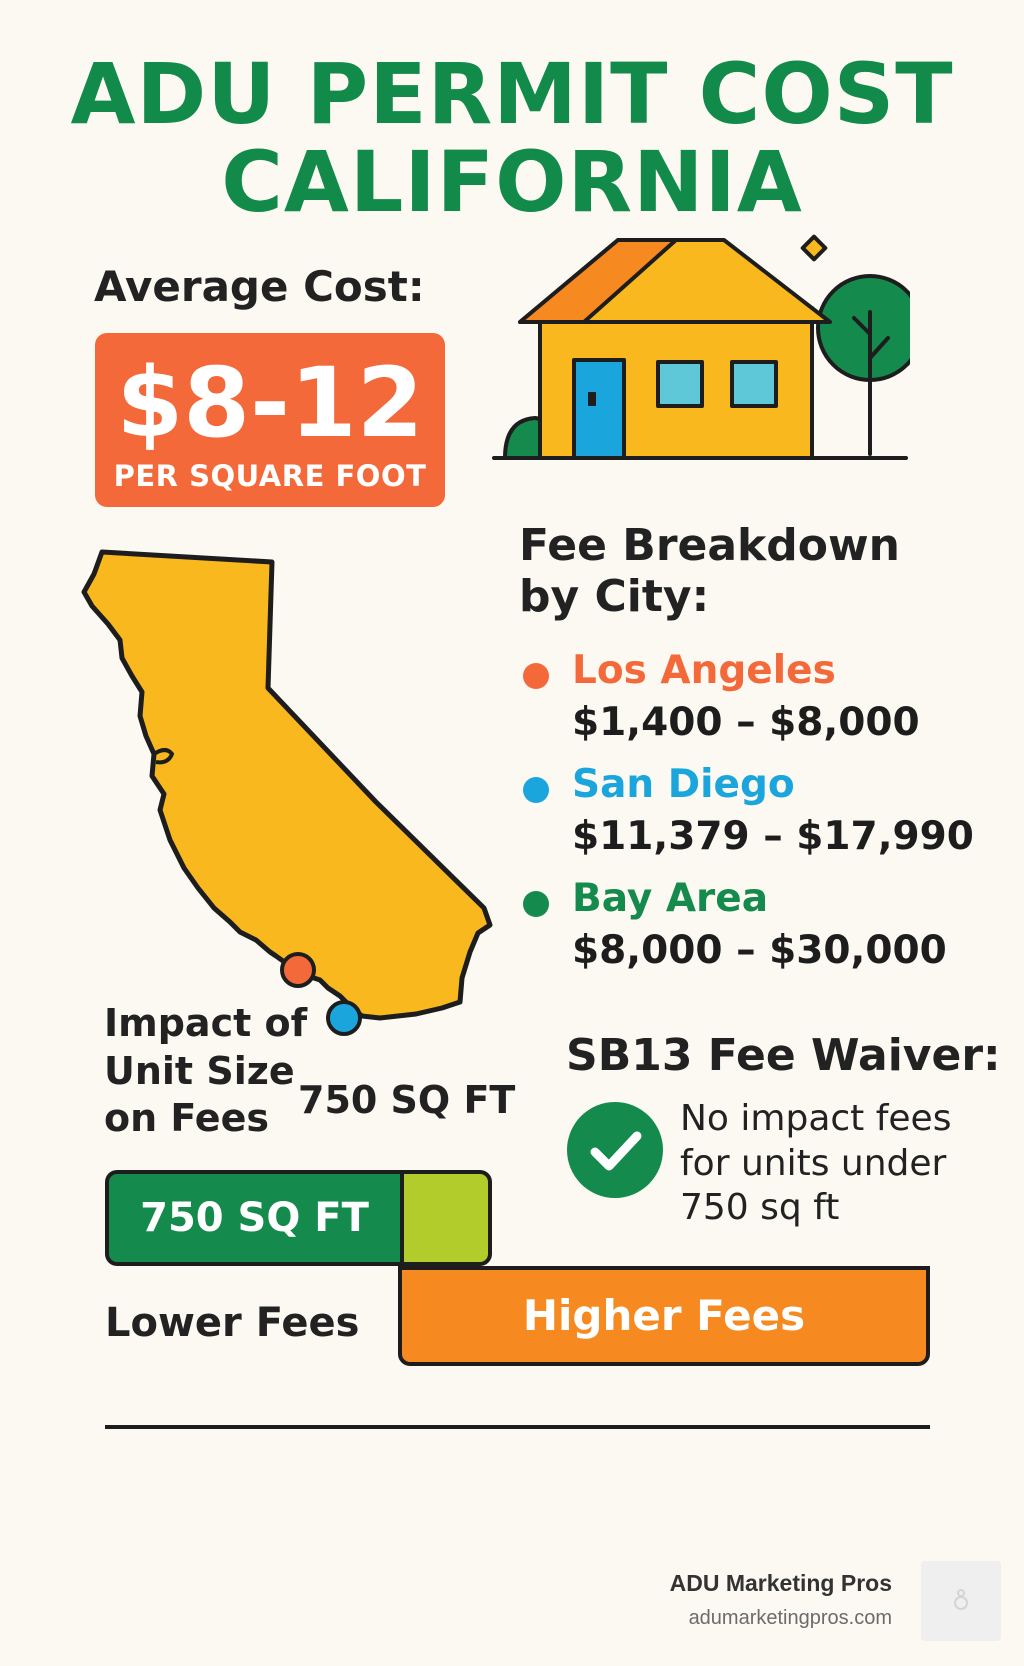 Image resolution: width=1024 pixels, height=1666 pixels. I want to click on california-map, so click(287, 792).